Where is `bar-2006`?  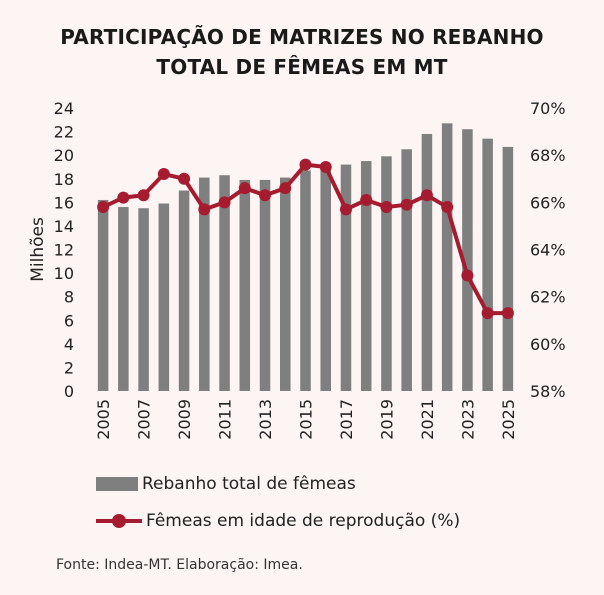 bar-2006 is located at coordinates (123, 299).